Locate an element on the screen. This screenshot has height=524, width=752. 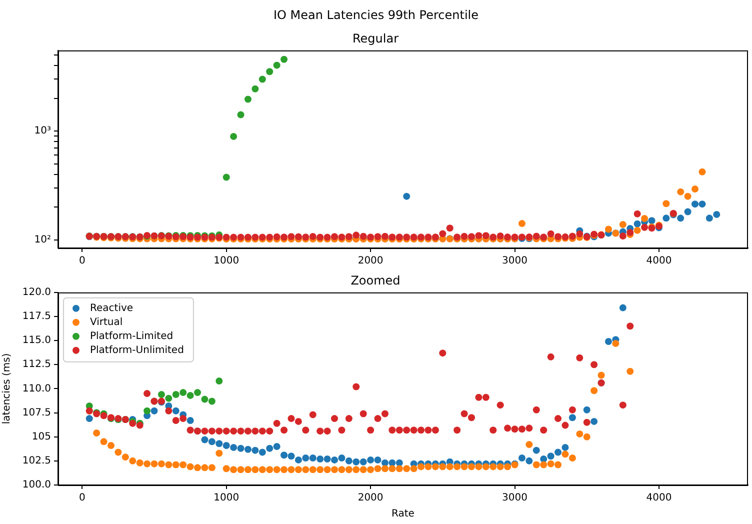
y-tick-label: 115.0 is located at coordinates (36, 340).